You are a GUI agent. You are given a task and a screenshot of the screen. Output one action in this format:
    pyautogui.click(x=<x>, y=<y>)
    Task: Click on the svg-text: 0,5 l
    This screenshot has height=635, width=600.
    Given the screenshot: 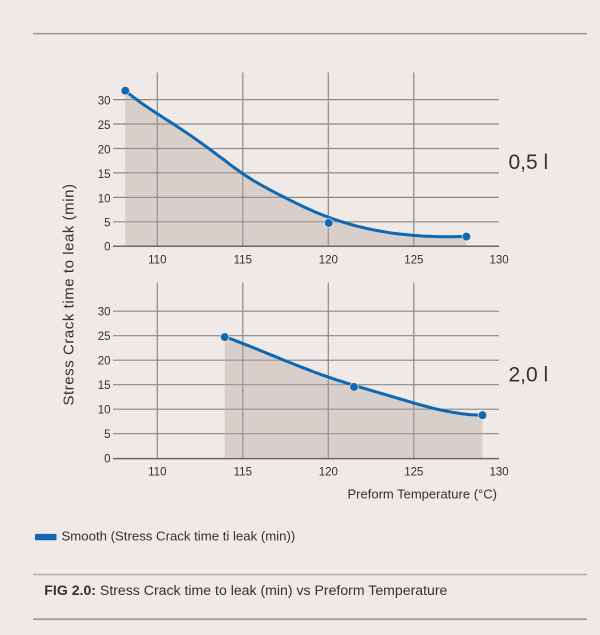 What is the action you would take?
    pyautogui.click(x=529, y=162)
    